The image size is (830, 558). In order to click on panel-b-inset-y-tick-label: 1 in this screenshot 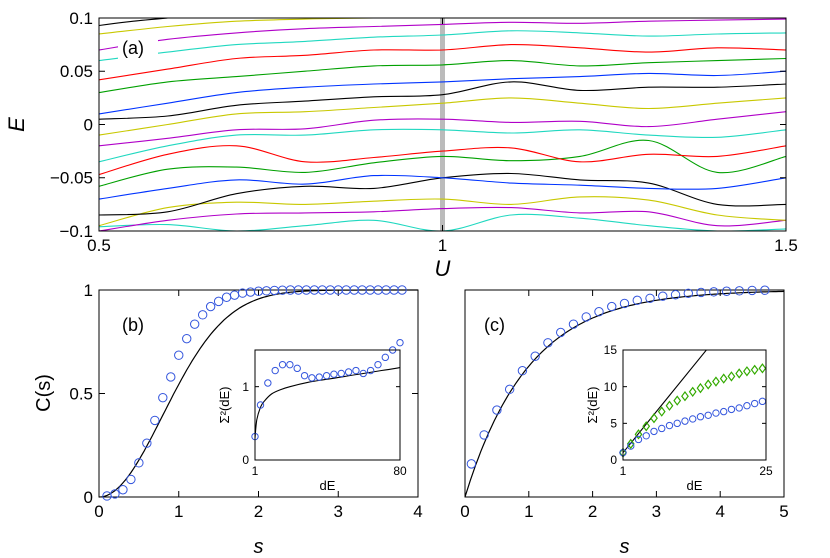, I will do `click(245, 387)`.